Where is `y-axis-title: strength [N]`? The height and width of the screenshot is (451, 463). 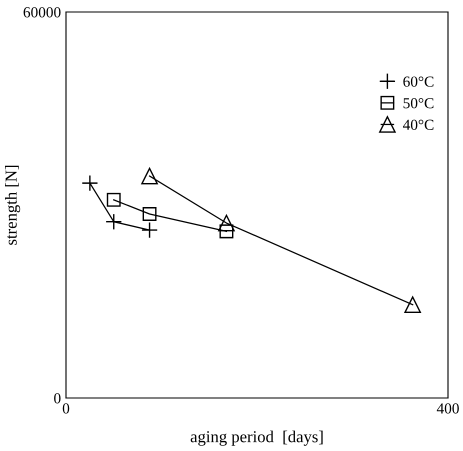 y-axis-title: strength [N] is located at coordinates (12, 205).